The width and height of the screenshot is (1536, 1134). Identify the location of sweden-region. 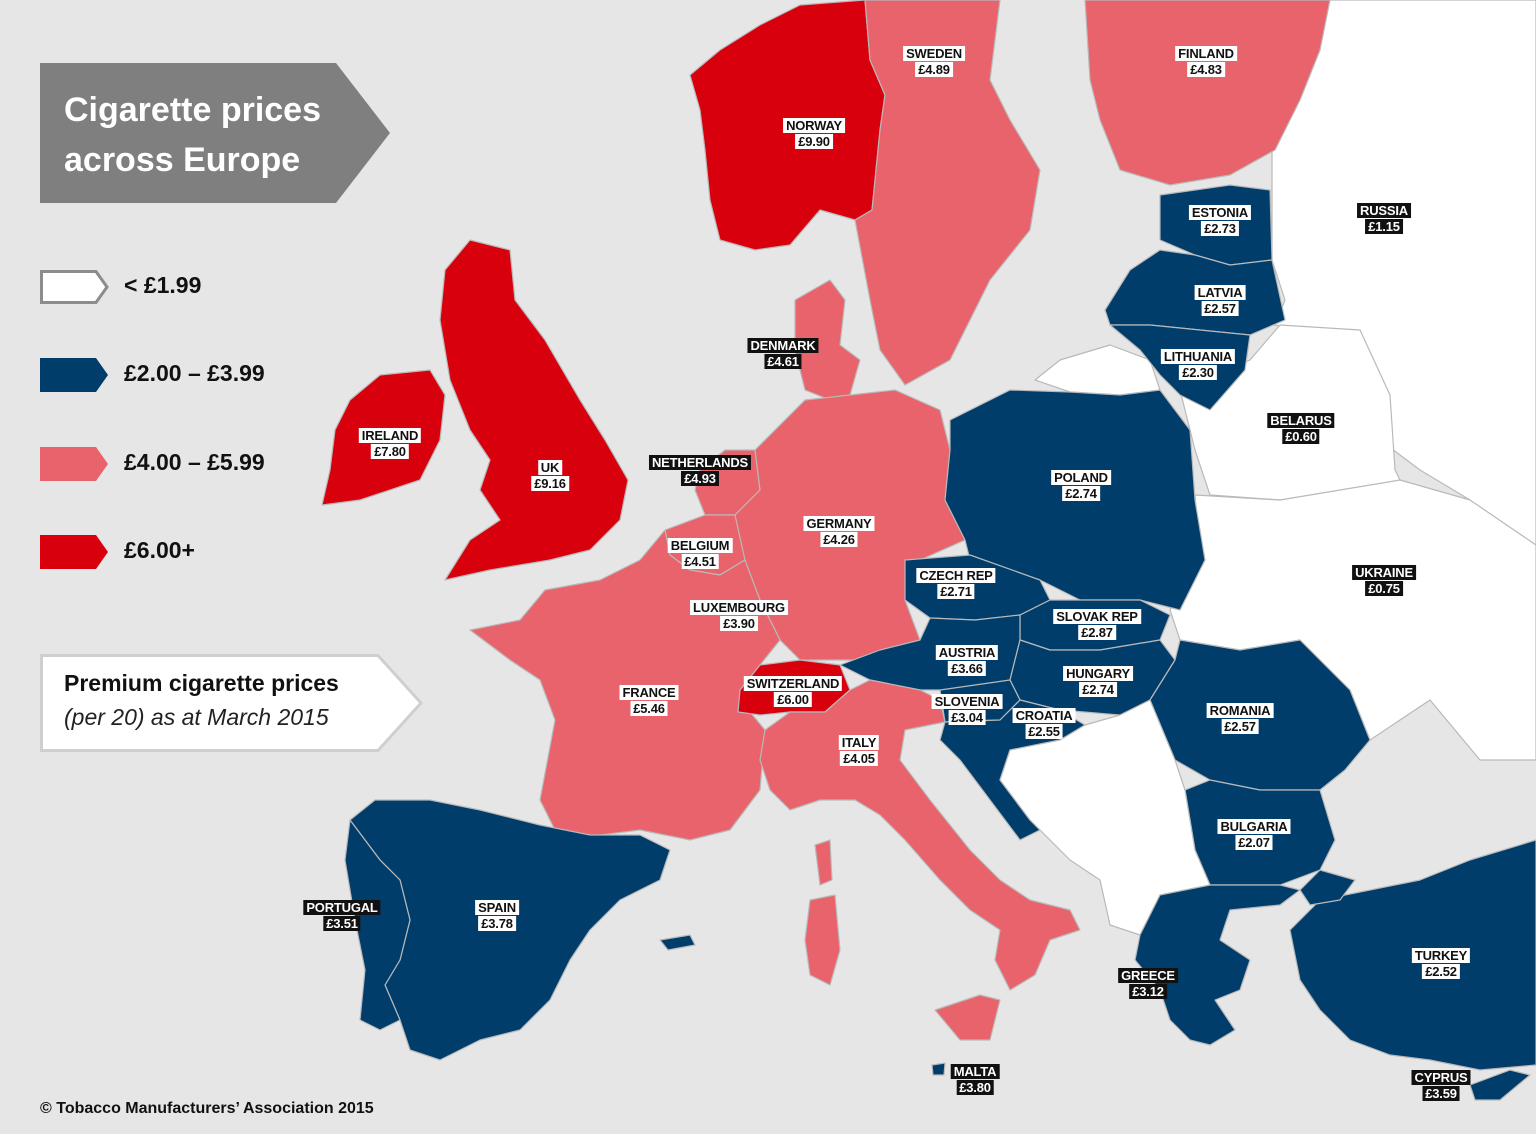
(947, 193).